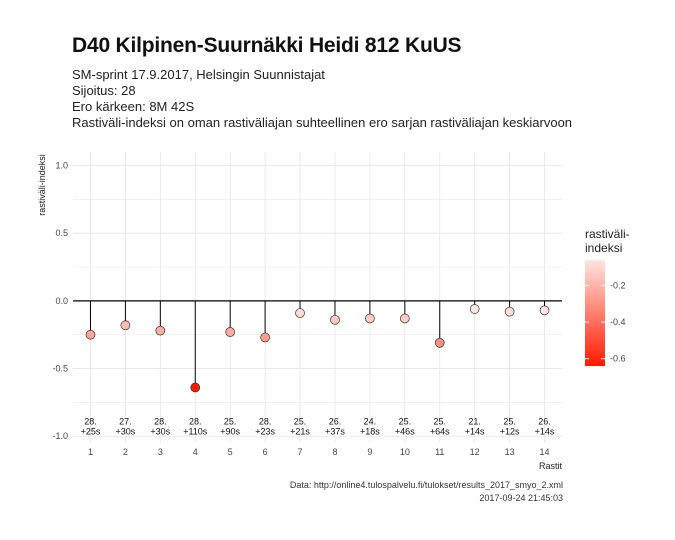 This screenshot has height=540, width=675. What do you see at coordinates (300, 452) in the screenshot?
I see `x-tick-label: 7` at bounding box center [300, 452].